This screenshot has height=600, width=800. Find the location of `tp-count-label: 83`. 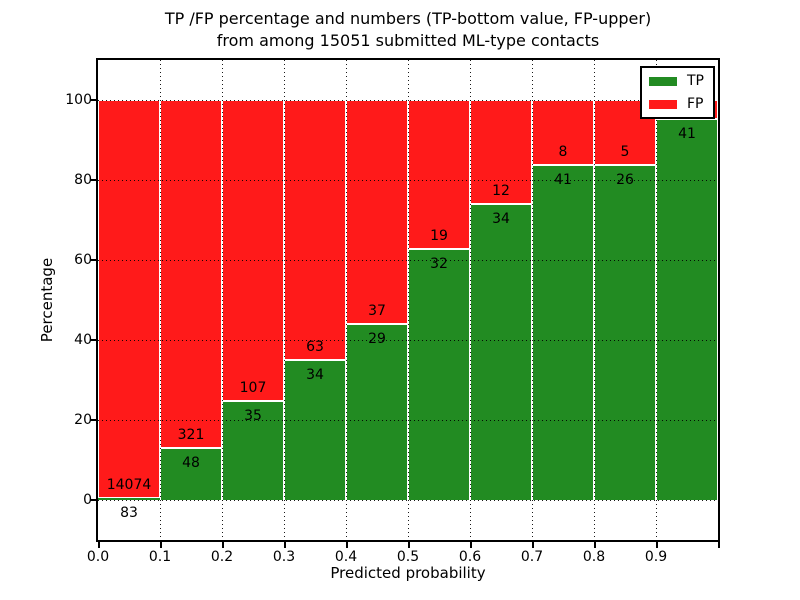

tp-count-label: 83 is located at coordinates (129, 512).